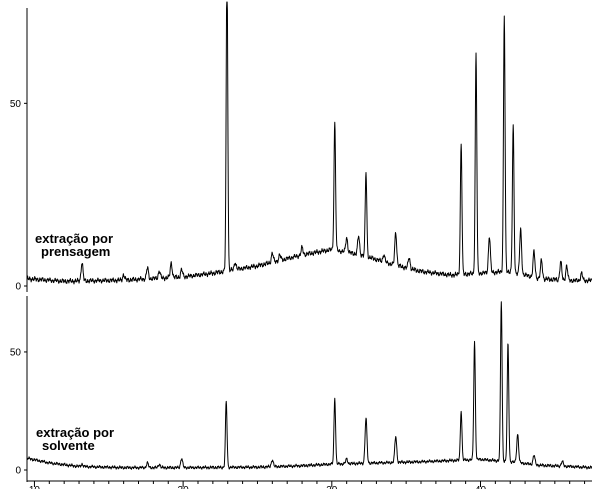  Describe the element at coordinates (332, 487) in the screenshot. I see `x-tick-label-30: 30` at that location.